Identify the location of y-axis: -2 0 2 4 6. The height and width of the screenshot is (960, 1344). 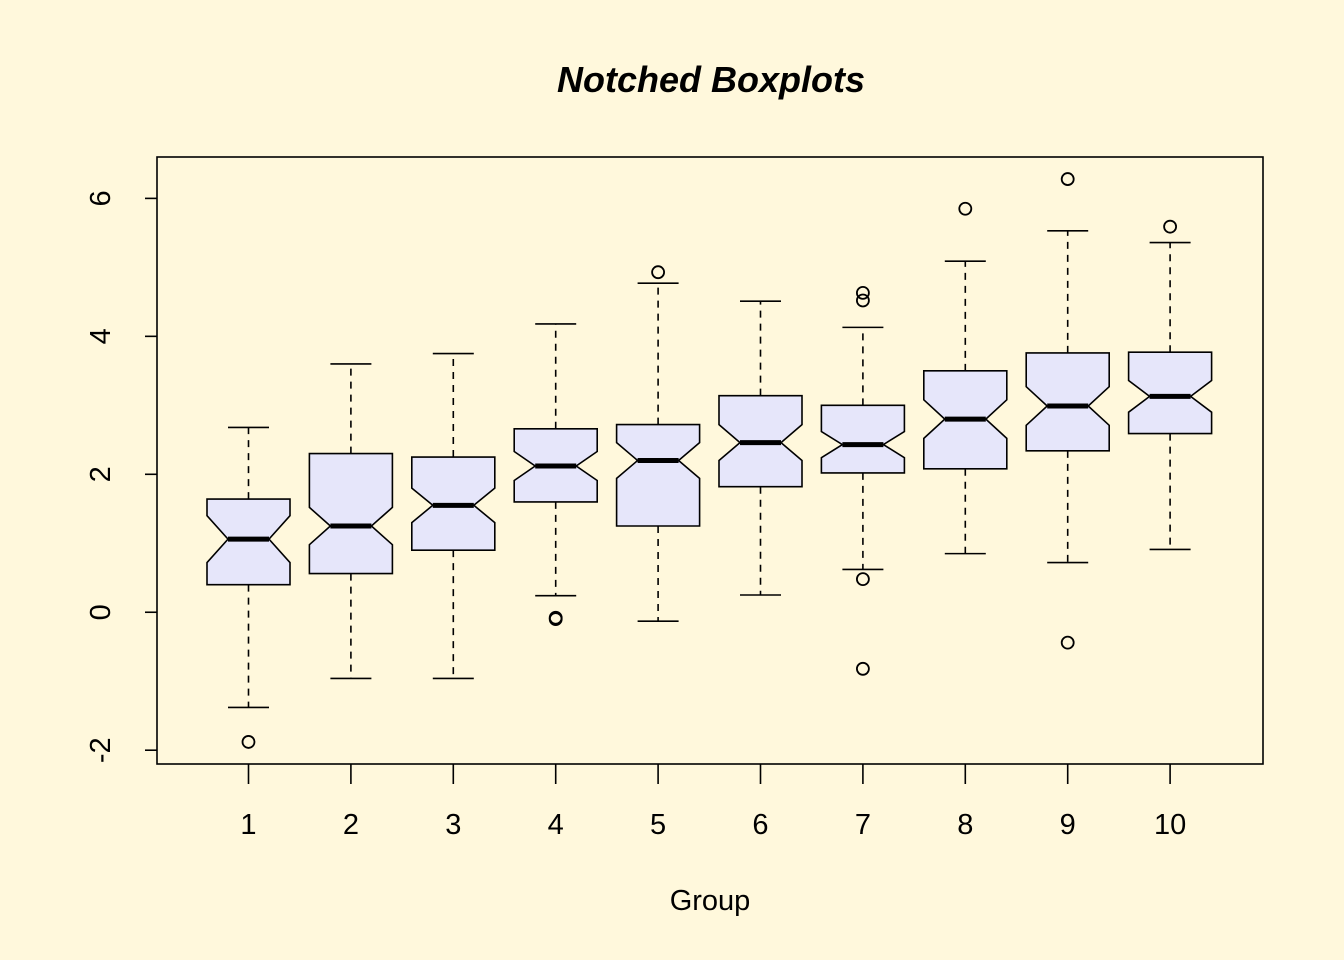
(121, 476).